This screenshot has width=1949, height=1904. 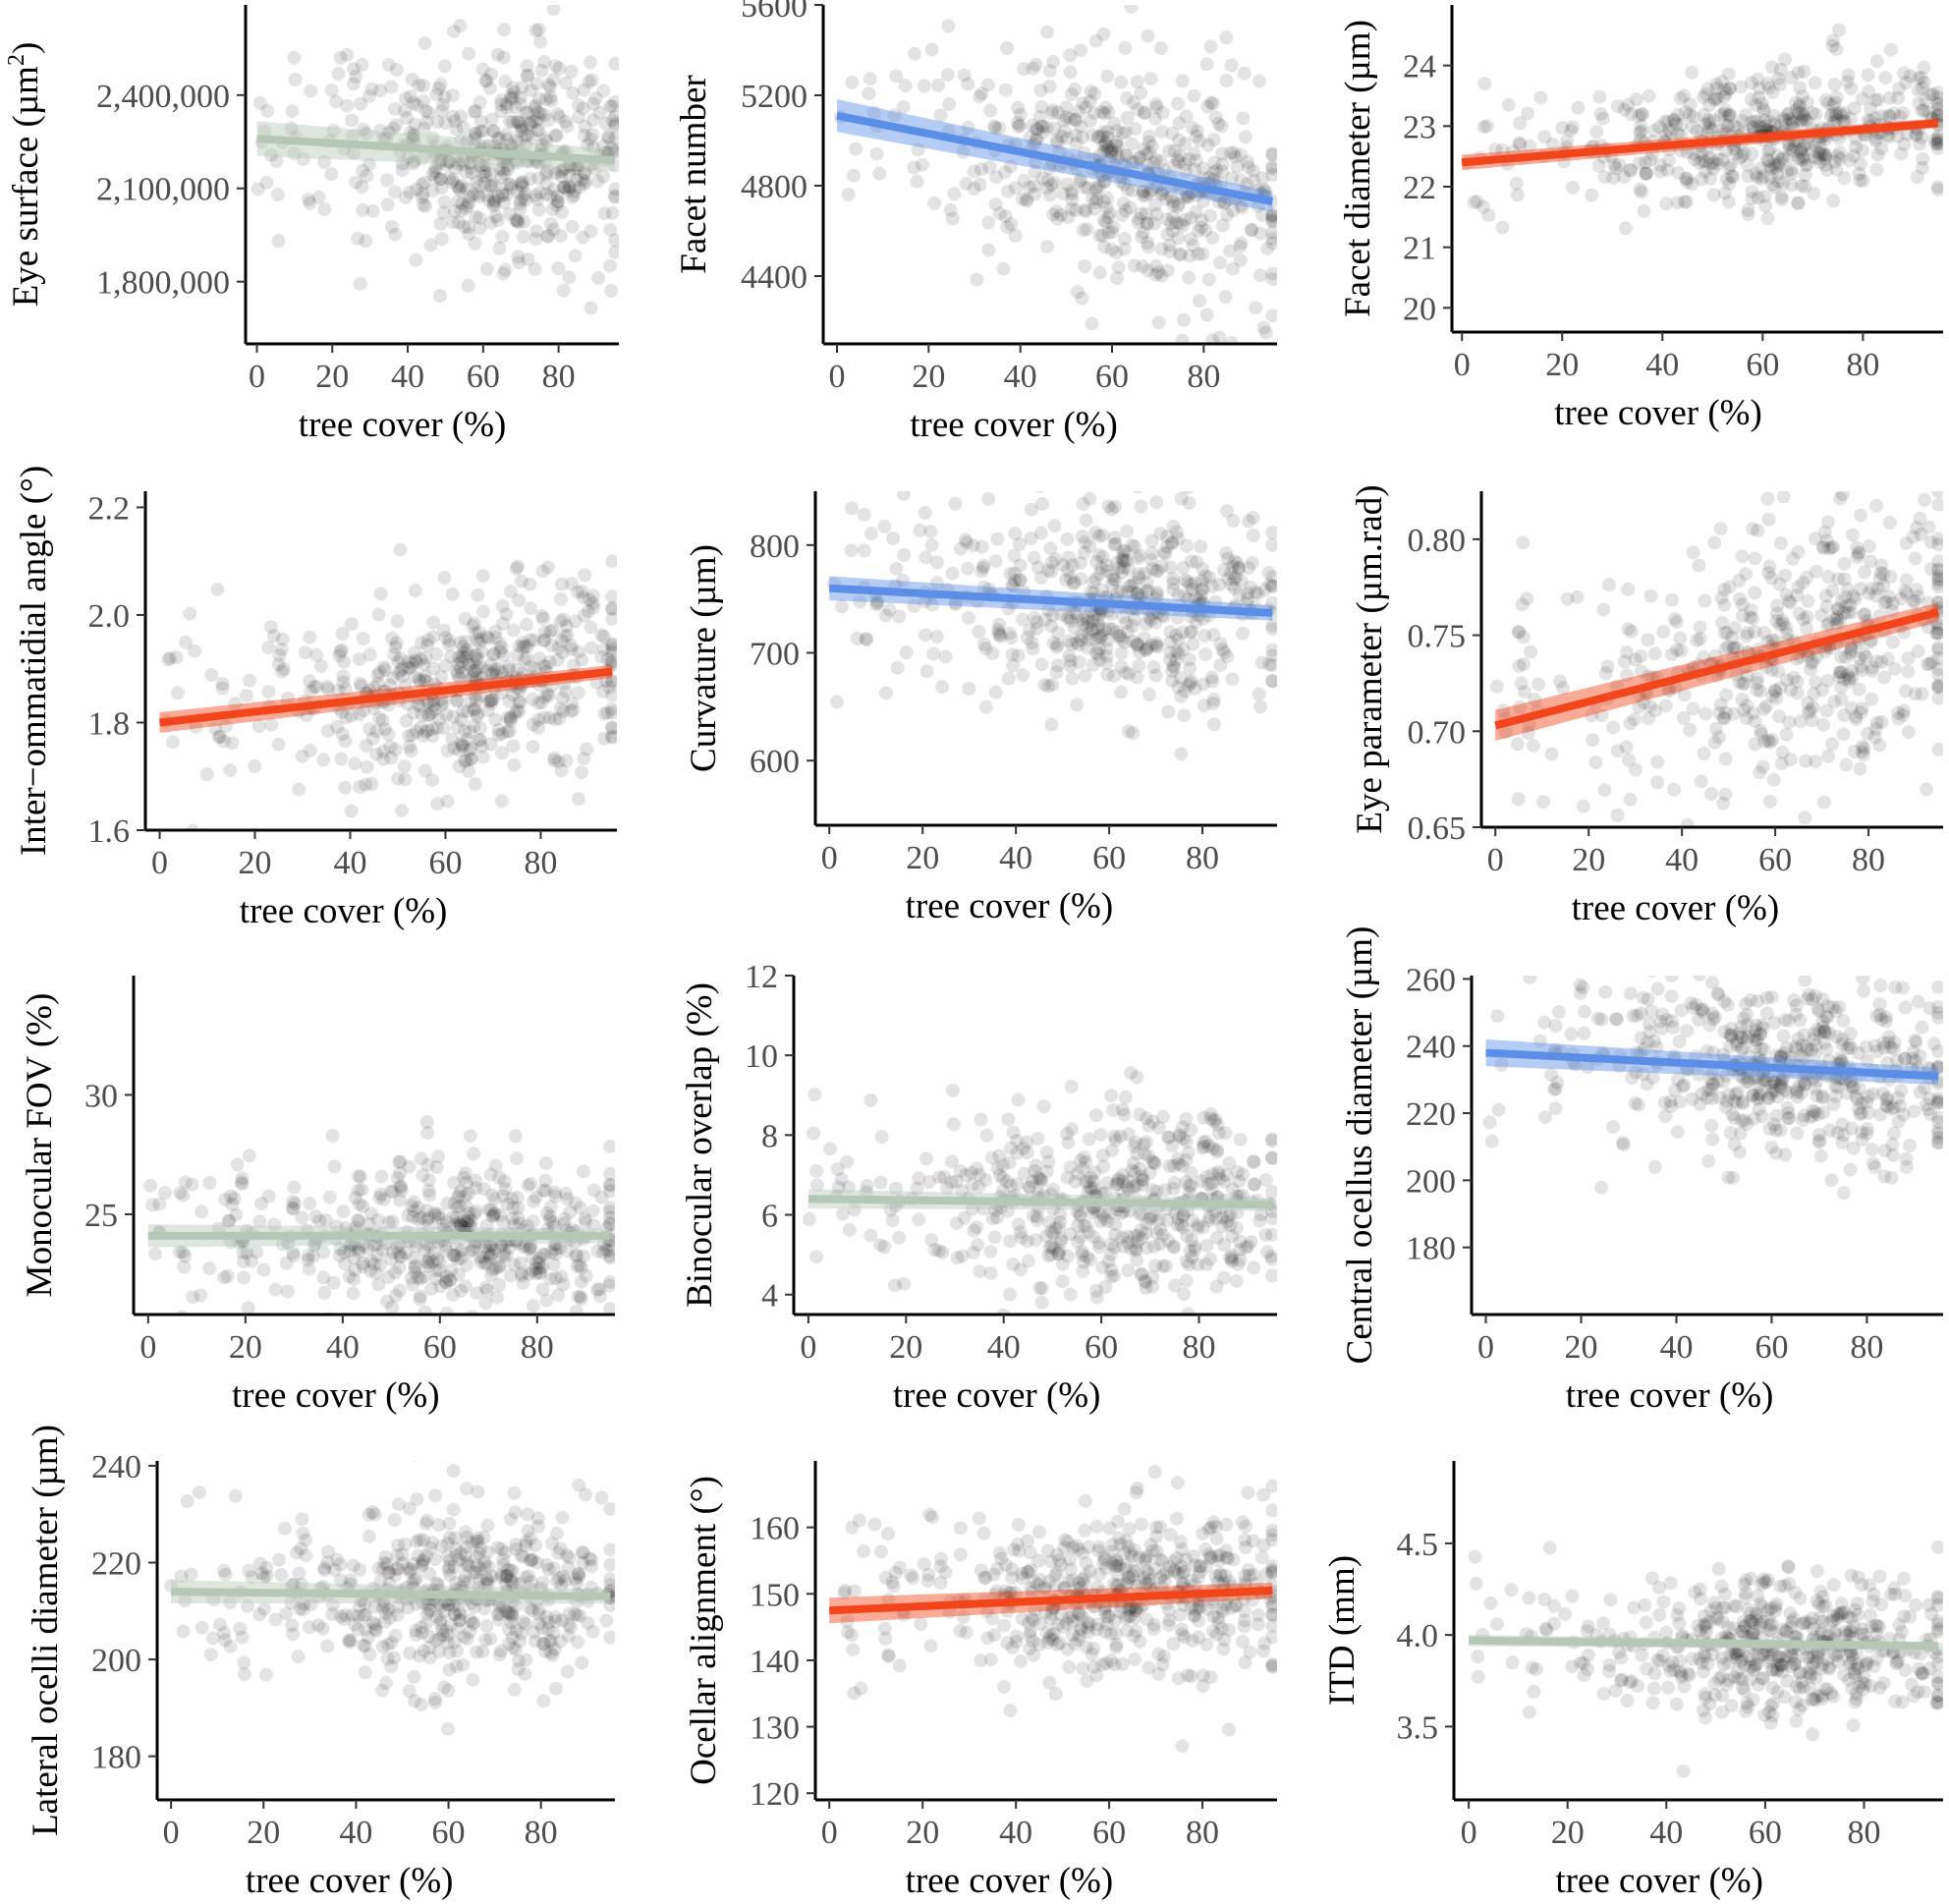 What do you see at coordinates (163, 190) in the screenshot?
I see `y-tick-label: 2,100,000` at bounding box center [163, 190].